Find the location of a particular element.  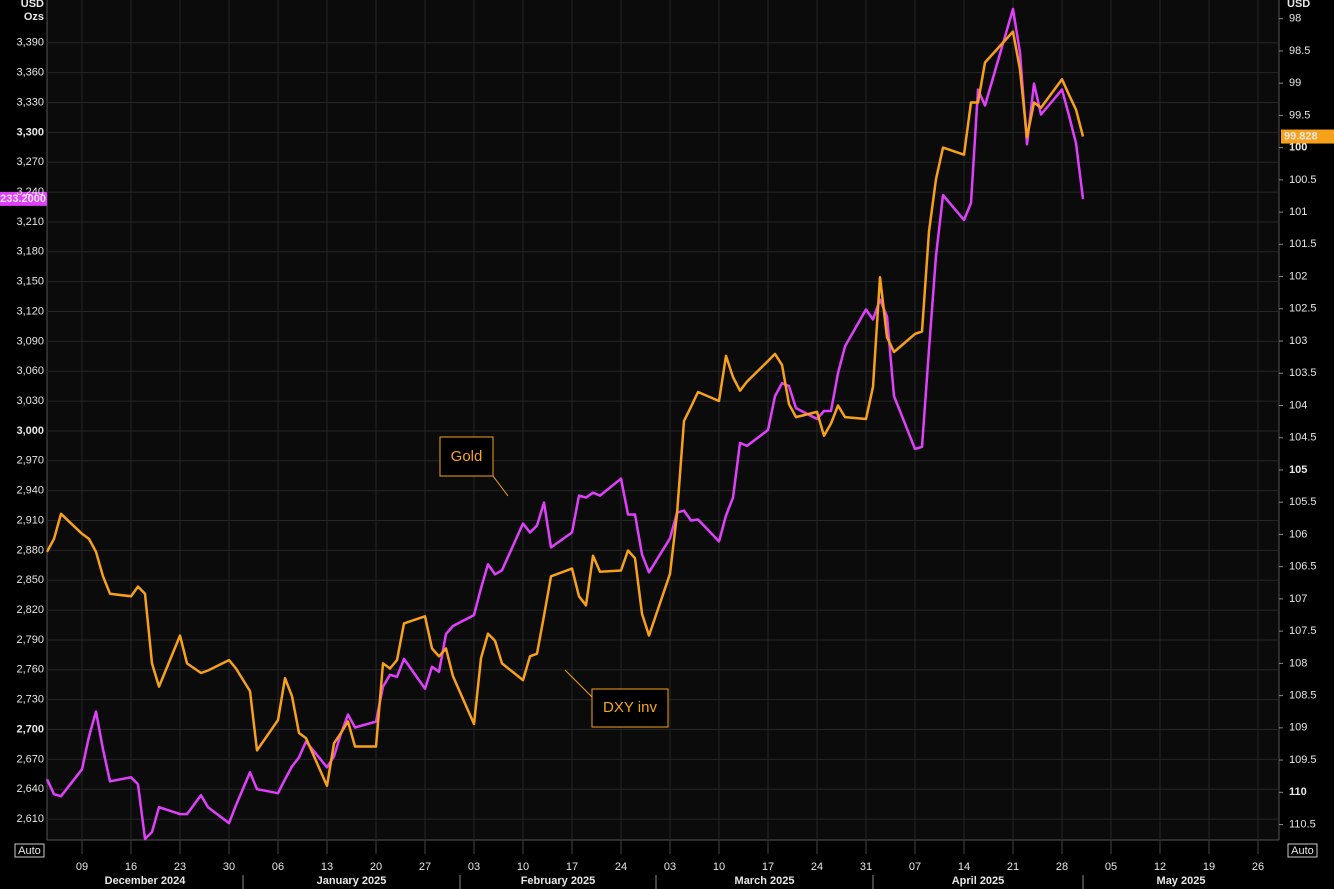

y-tick-label: 2,610 is located at coordinates (30, 819).